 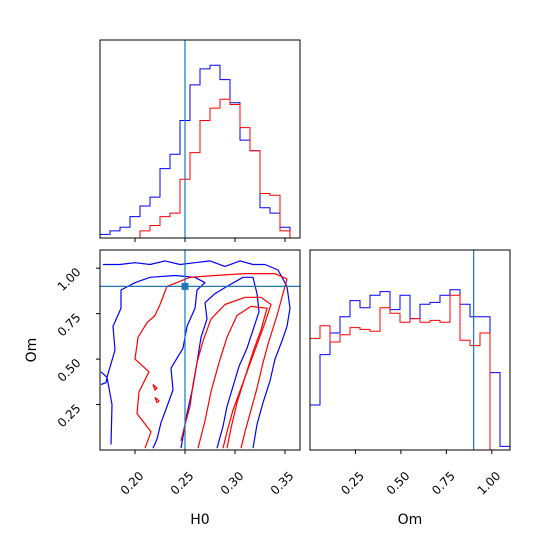 I want to click on contour-frame, so click(x=200, y=350).